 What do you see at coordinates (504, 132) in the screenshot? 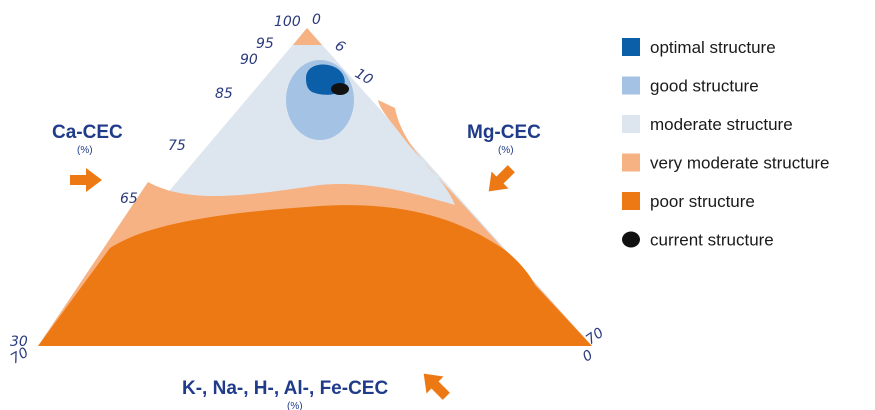
I see `mg-axis-title: Mg-CEC` at bounding box center [504, 132].